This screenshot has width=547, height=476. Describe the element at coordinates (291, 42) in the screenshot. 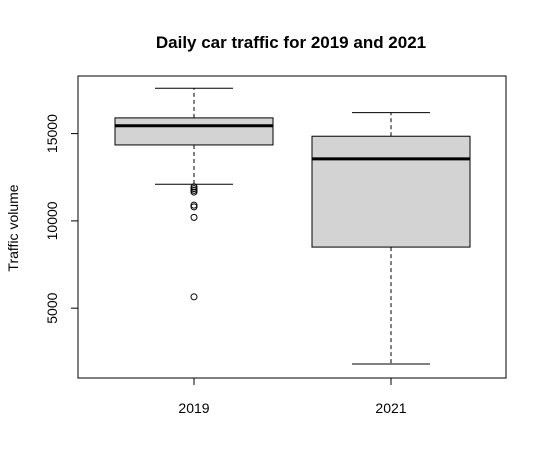

I see `chart-title: Daily car traffic for 2019 and 2021` at that location.